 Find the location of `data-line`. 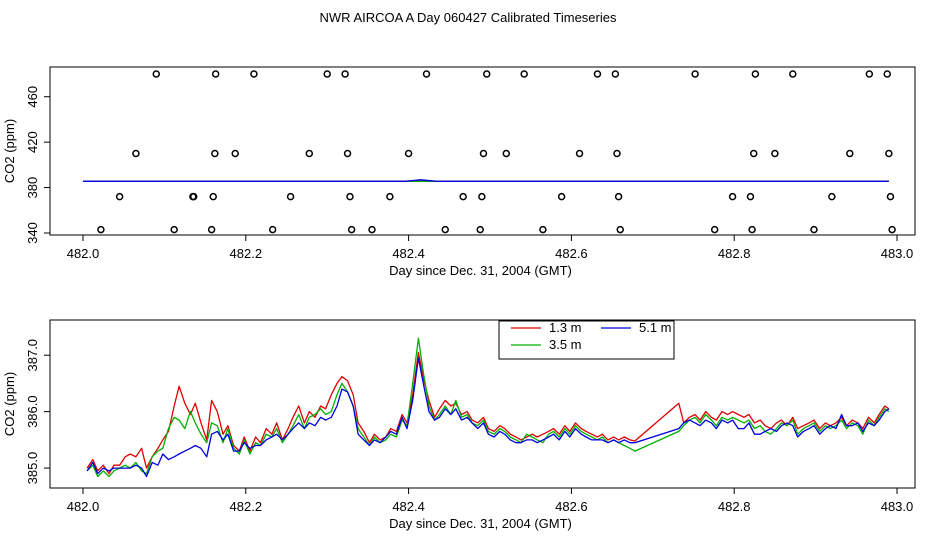

data-line is located at coordinates (486, 180).